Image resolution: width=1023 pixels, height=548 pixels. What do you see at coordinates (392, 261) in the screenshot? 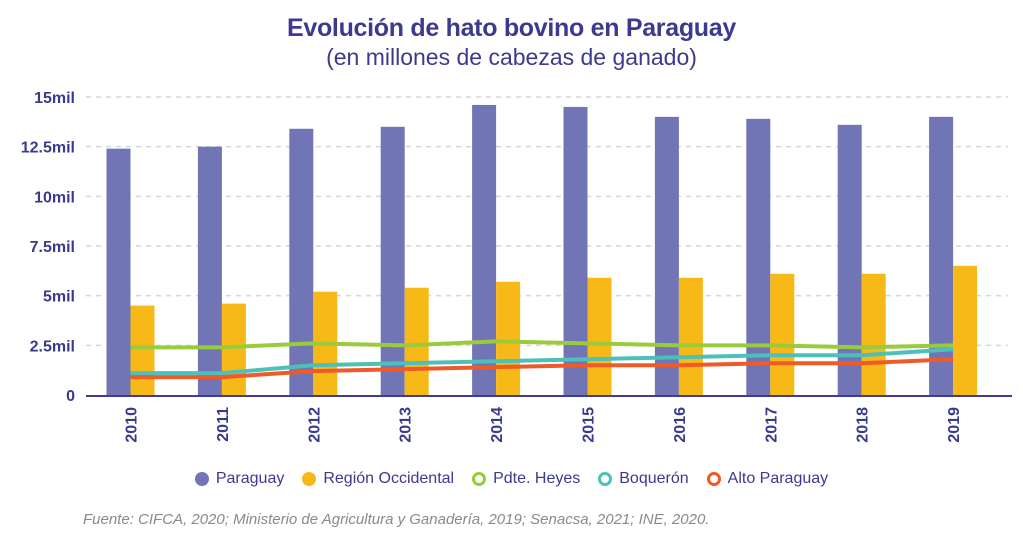
I see `bar-paraguay-2013` at bounding box center [392, 261].